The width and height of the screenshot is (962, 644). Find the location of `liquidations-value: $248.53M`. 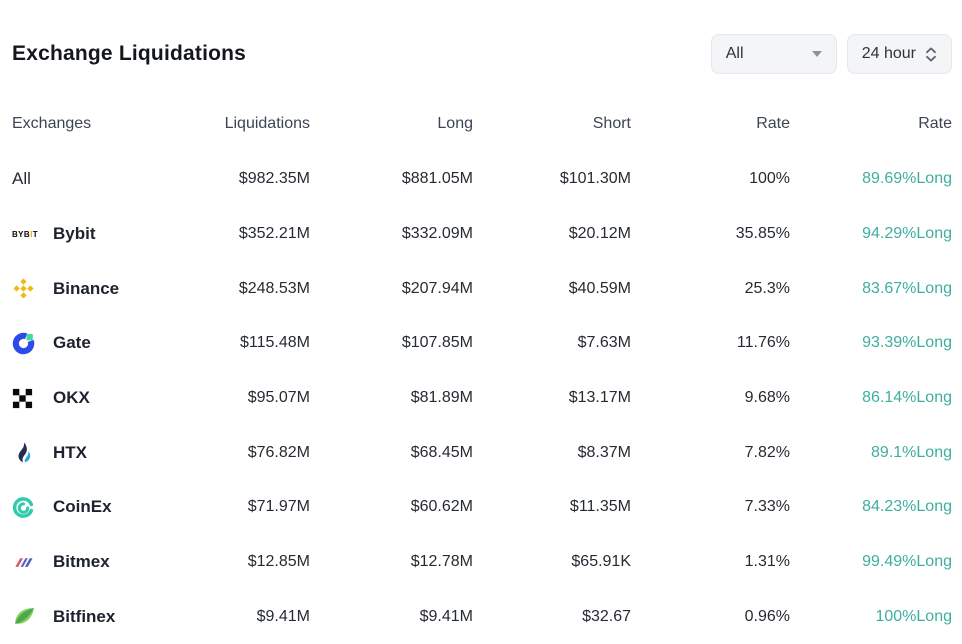

liquidations-value: $248.53M is located at coordinates (250, 289).